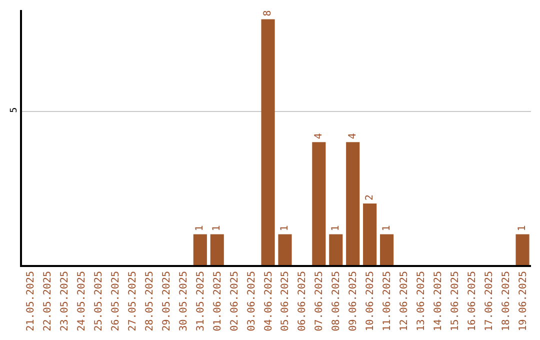 The width and height of the screenshot is (540, 340). Describe the element at coordinates (370, 197) in the screenshot. I see `data-label: 2` at that location.